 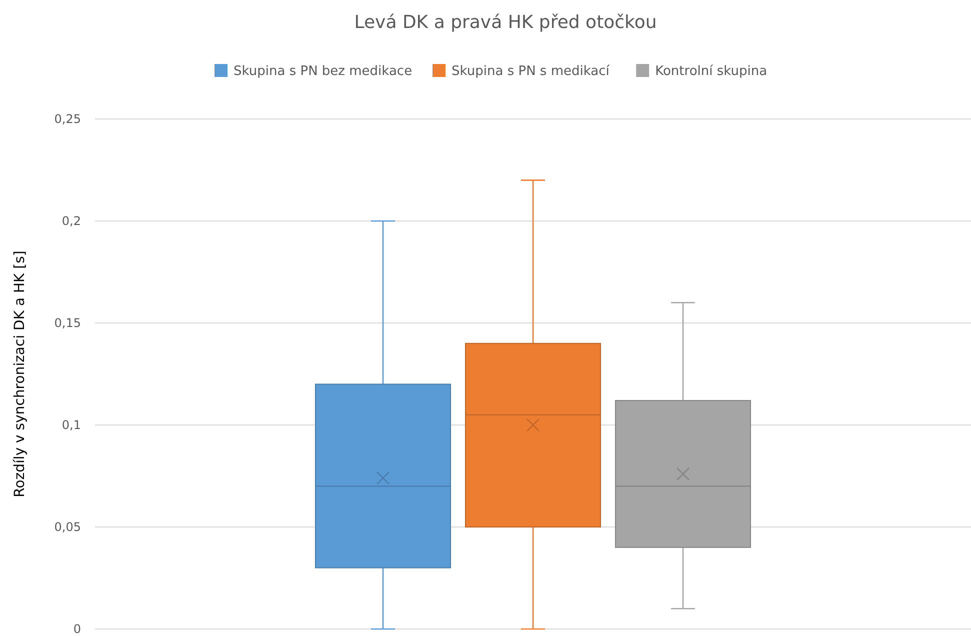 I want to click on y-tick-label: 0,15, so click(x=67, y=323).